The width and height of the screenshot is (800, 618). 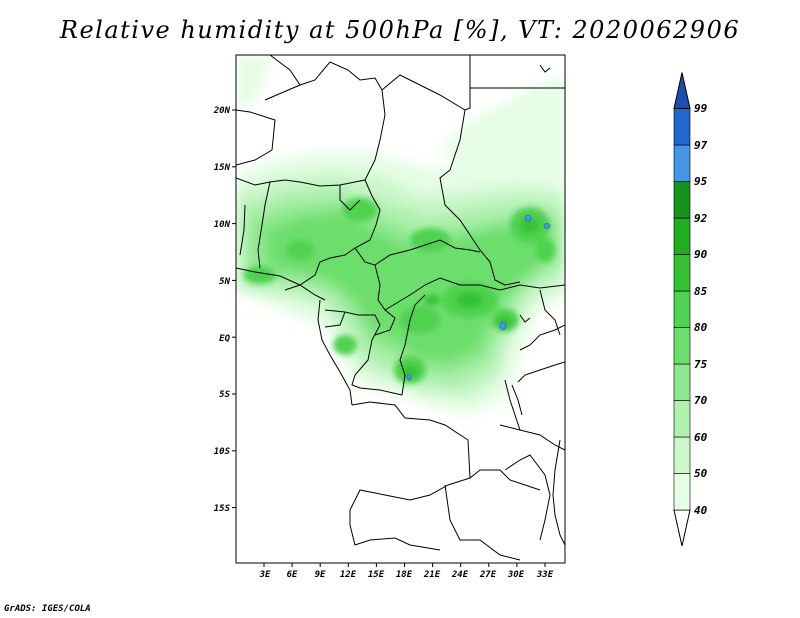 What do you see at coordinates (224, 339) in the screenshot?
I see `lat-label-eq: EQ` at bounding box center [224, 339].